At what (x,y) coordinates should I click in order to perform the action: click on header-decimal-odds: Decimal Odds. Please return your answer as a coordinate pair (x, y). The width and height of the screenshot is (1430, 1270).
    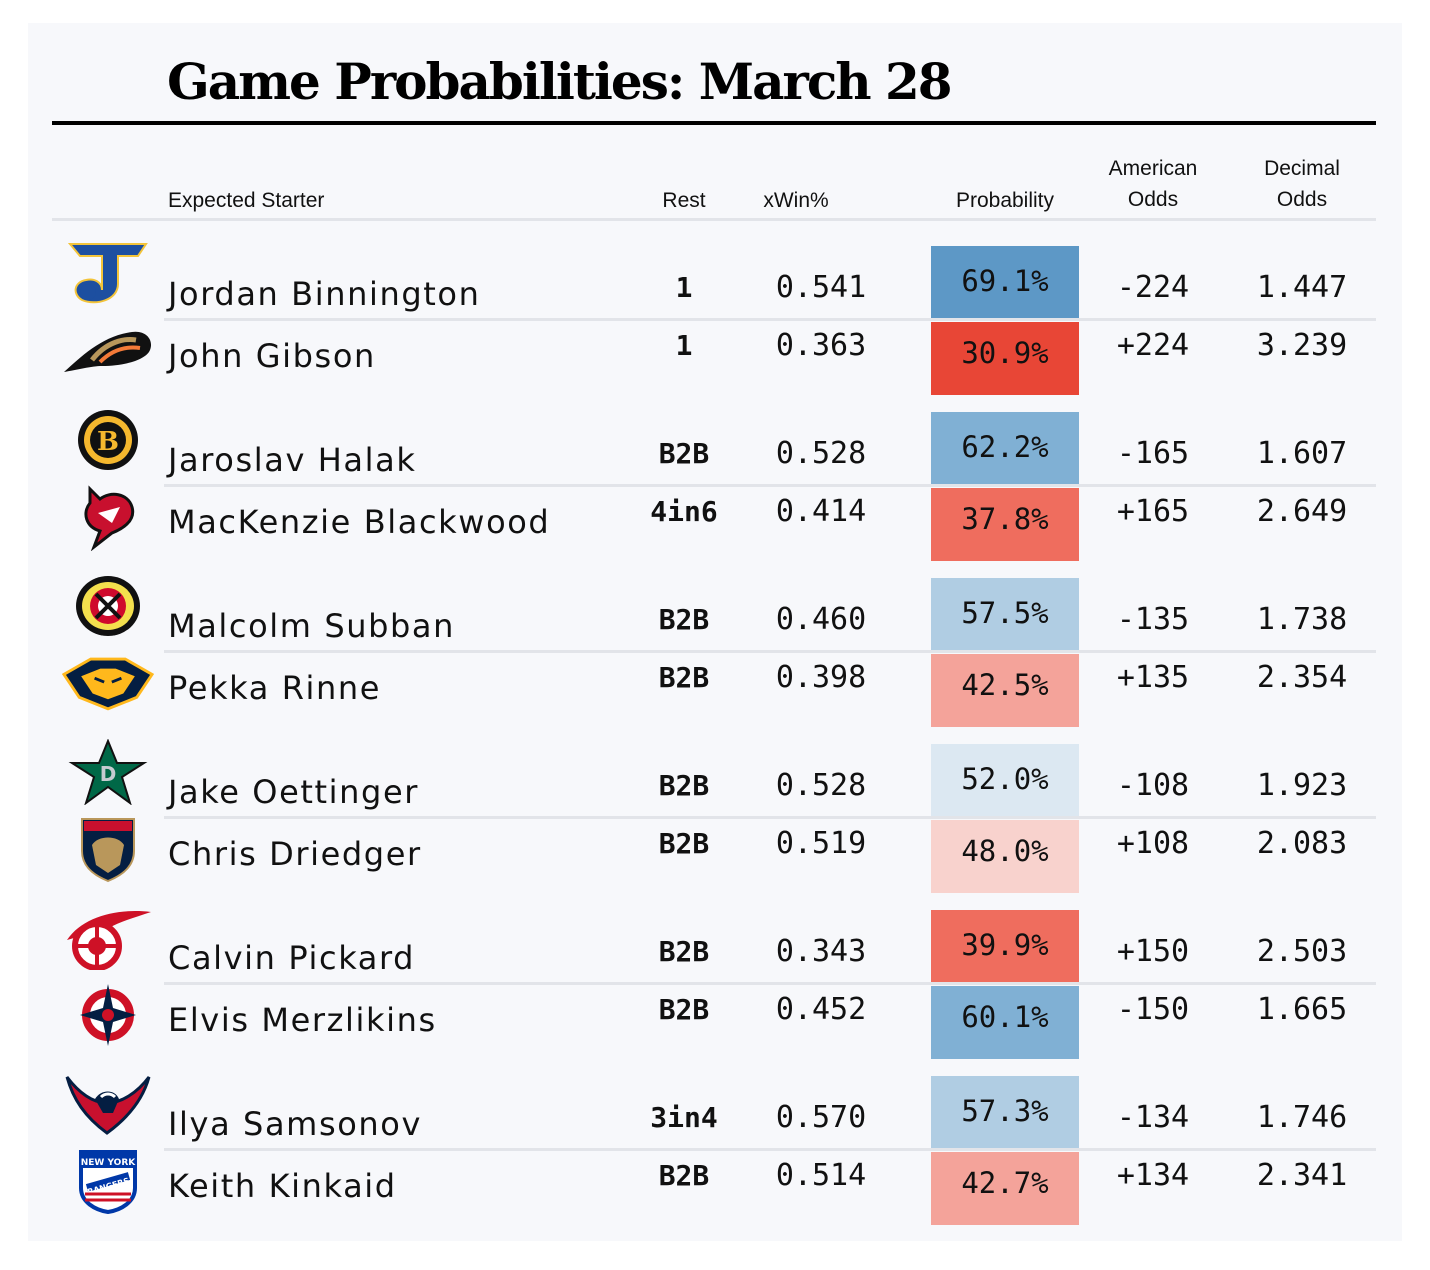
    Looking at the image, I should click on (1302, 184).